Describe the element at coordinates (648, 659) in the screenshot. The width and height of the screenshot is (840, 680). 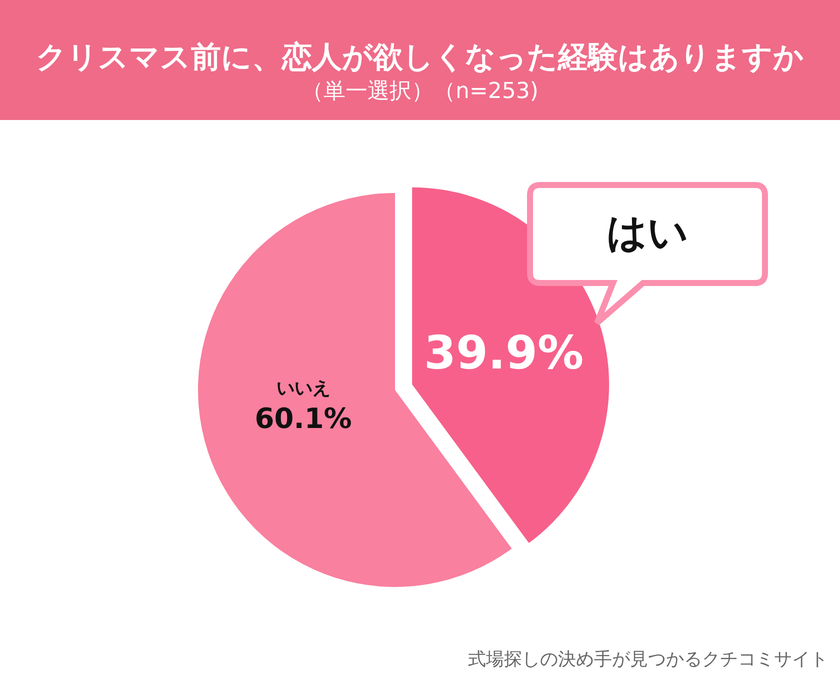
I see `text: 式場探しの決め手が見つかるクチコミサイト` at that location.